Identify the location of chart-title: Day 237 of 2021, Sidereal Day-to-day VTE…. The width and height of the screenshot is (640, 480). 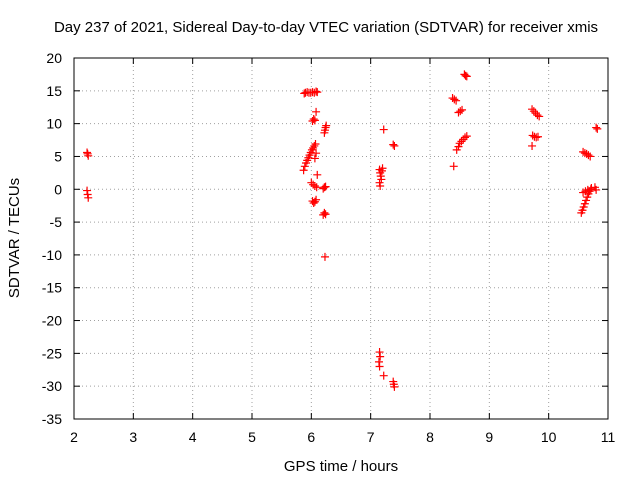
(326, 27).